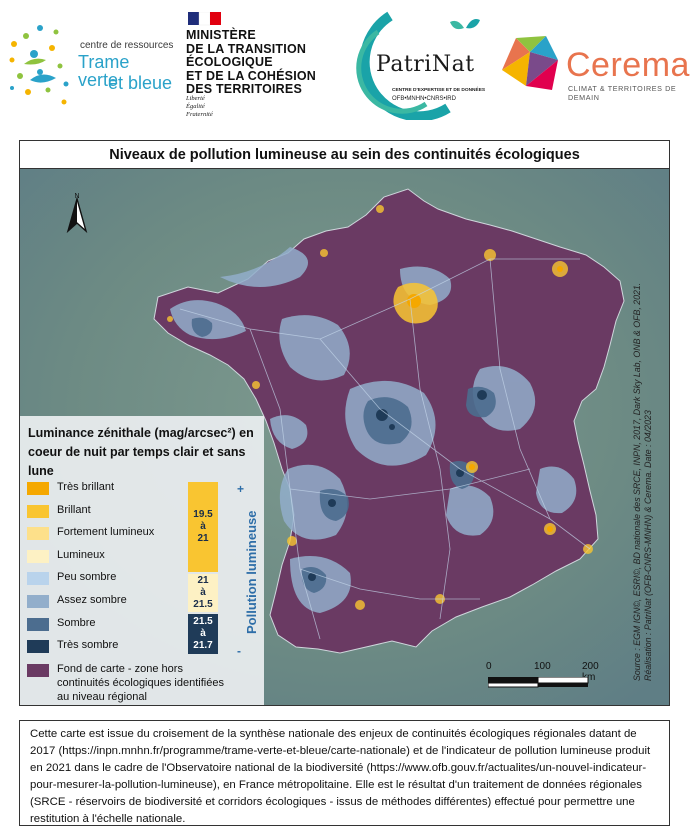  What do you see at coordinates (74, 509) in the screenshot?
I see `legend-class-label: Brillant` at bounding box center [74, 509].